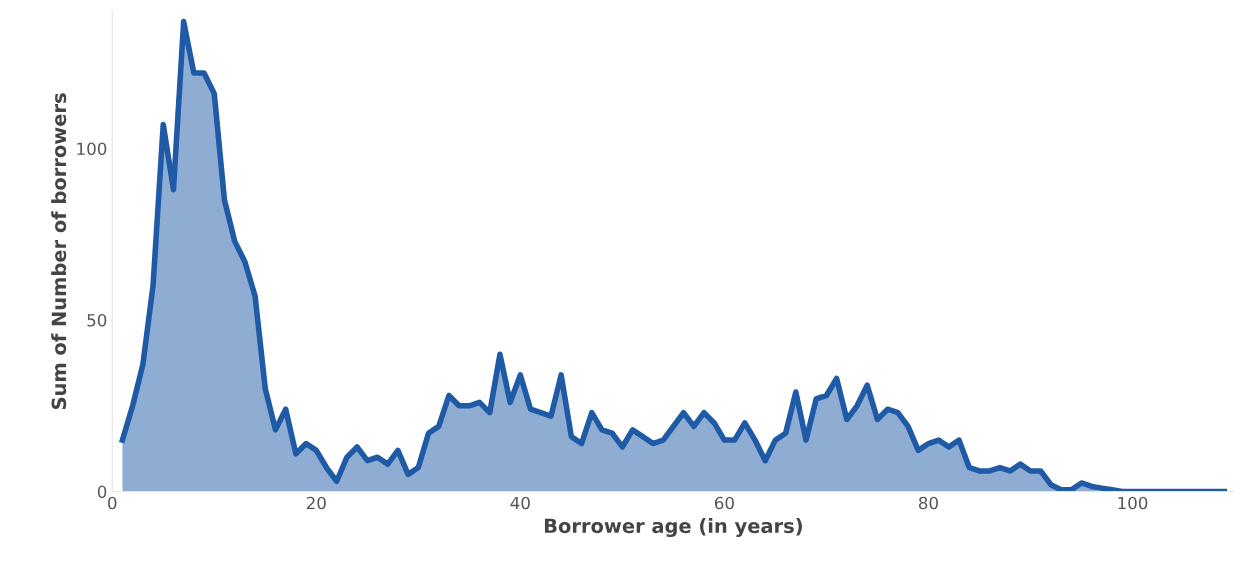  I want to click on y-tick-label: 0, so click(102, 492).